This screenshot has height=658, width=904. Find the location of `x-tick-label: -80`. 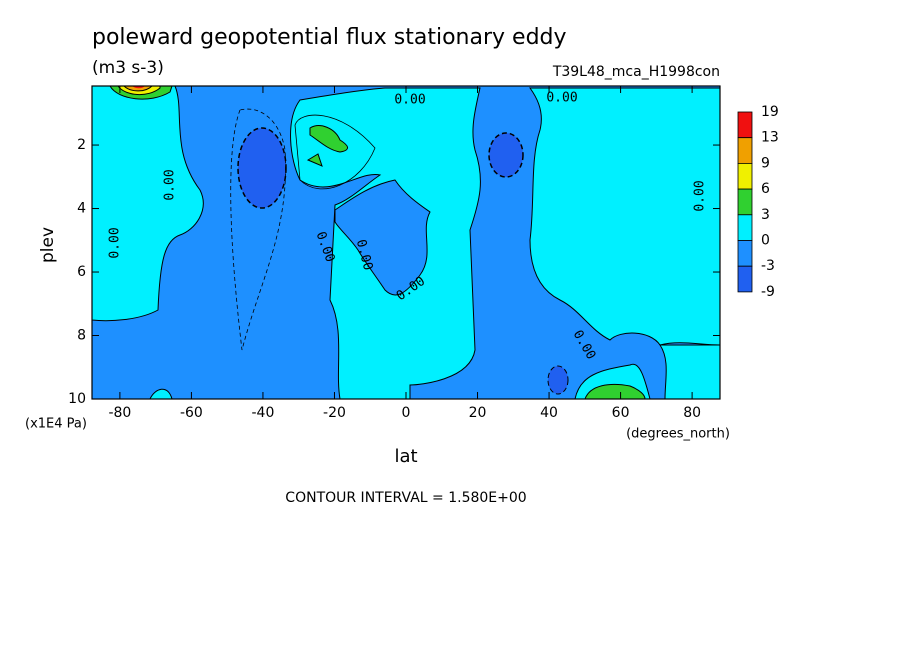

x-tick-label: -80 is located at coordinates (119, 413).